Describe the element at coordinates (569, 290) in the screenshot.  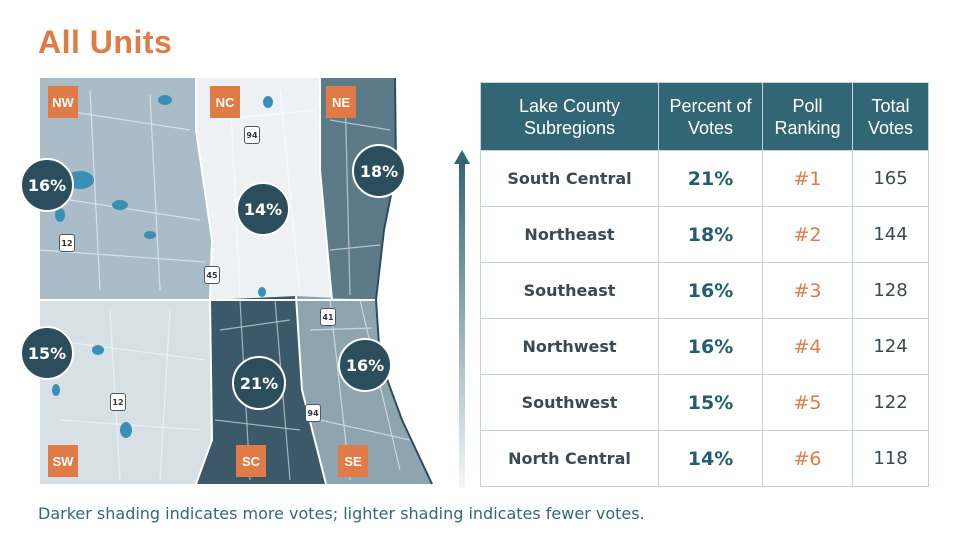
I see `cell-region: Southeast` at that location.